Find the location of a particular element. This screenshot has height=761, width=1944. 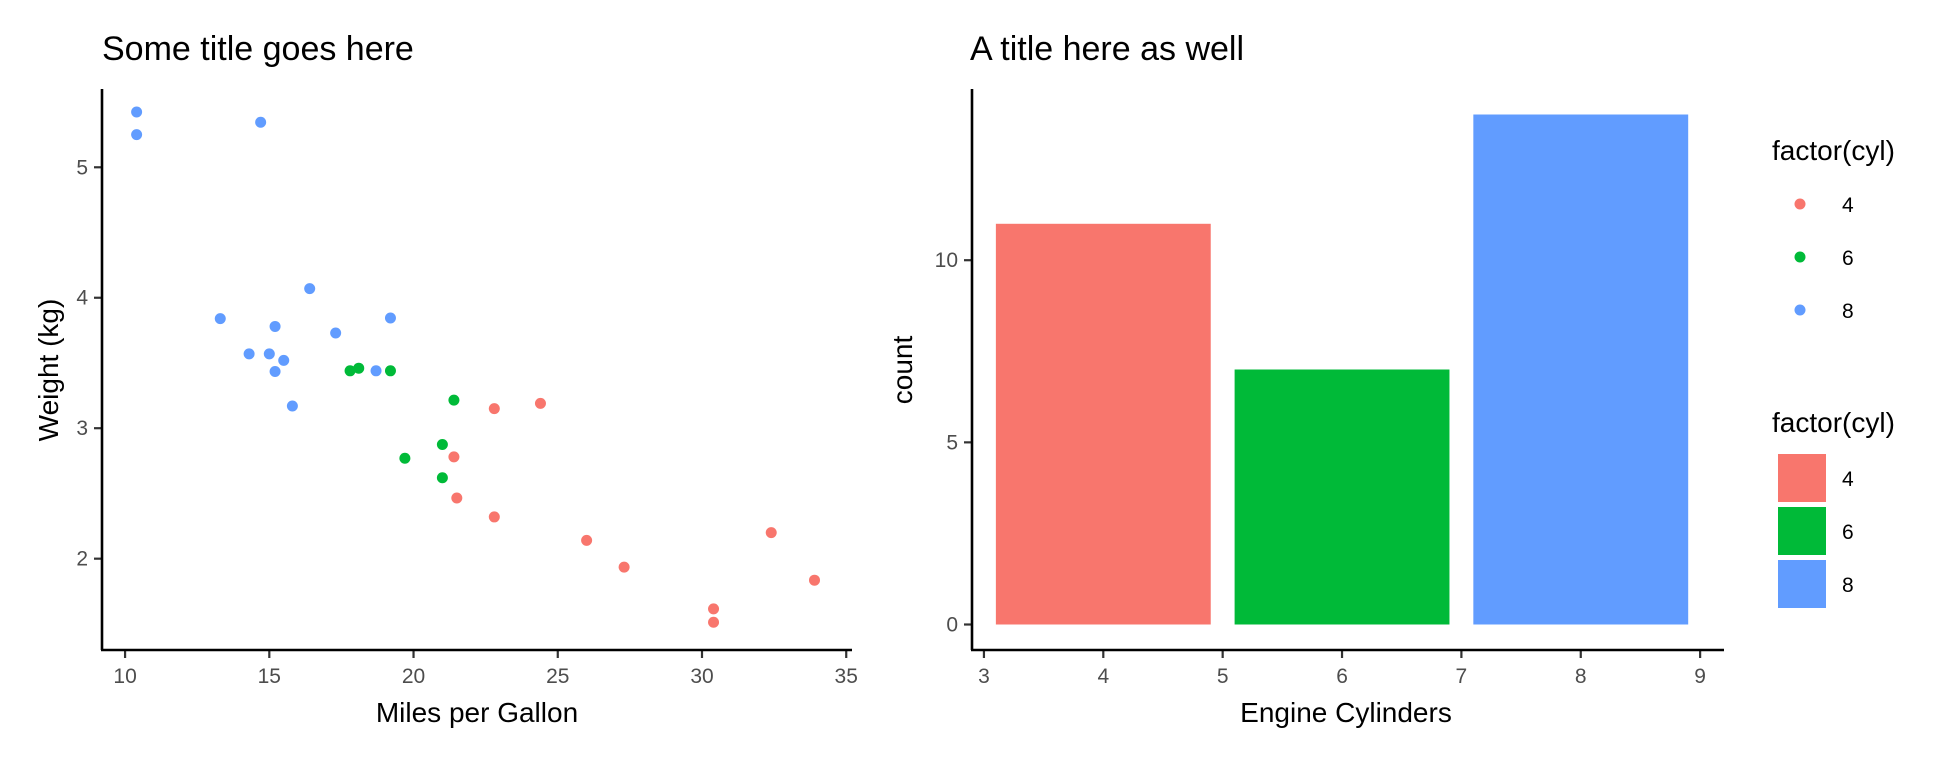

legend-fill-label: 6 is located at coordinates (1848, 532).